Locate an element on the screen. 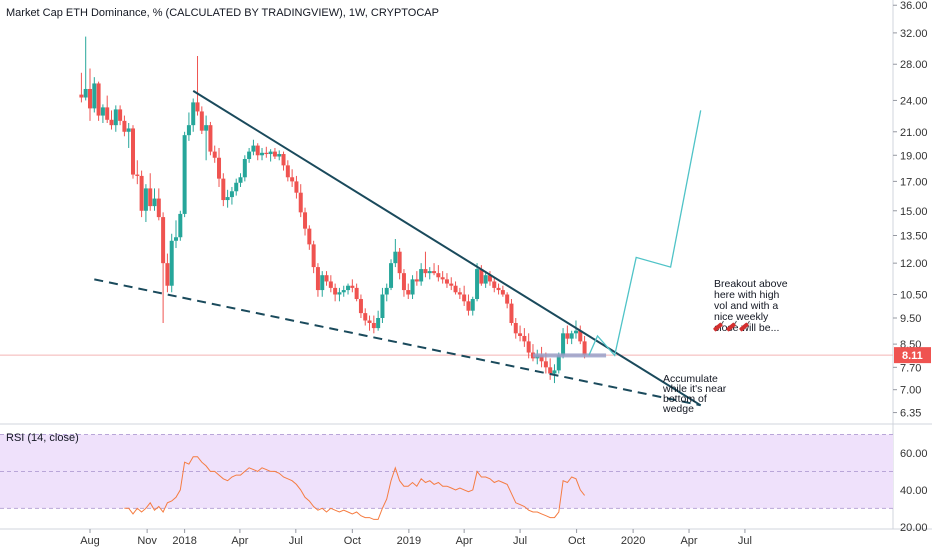  annotation-accumulate-line: wedge is located at coordinates (678, 409).